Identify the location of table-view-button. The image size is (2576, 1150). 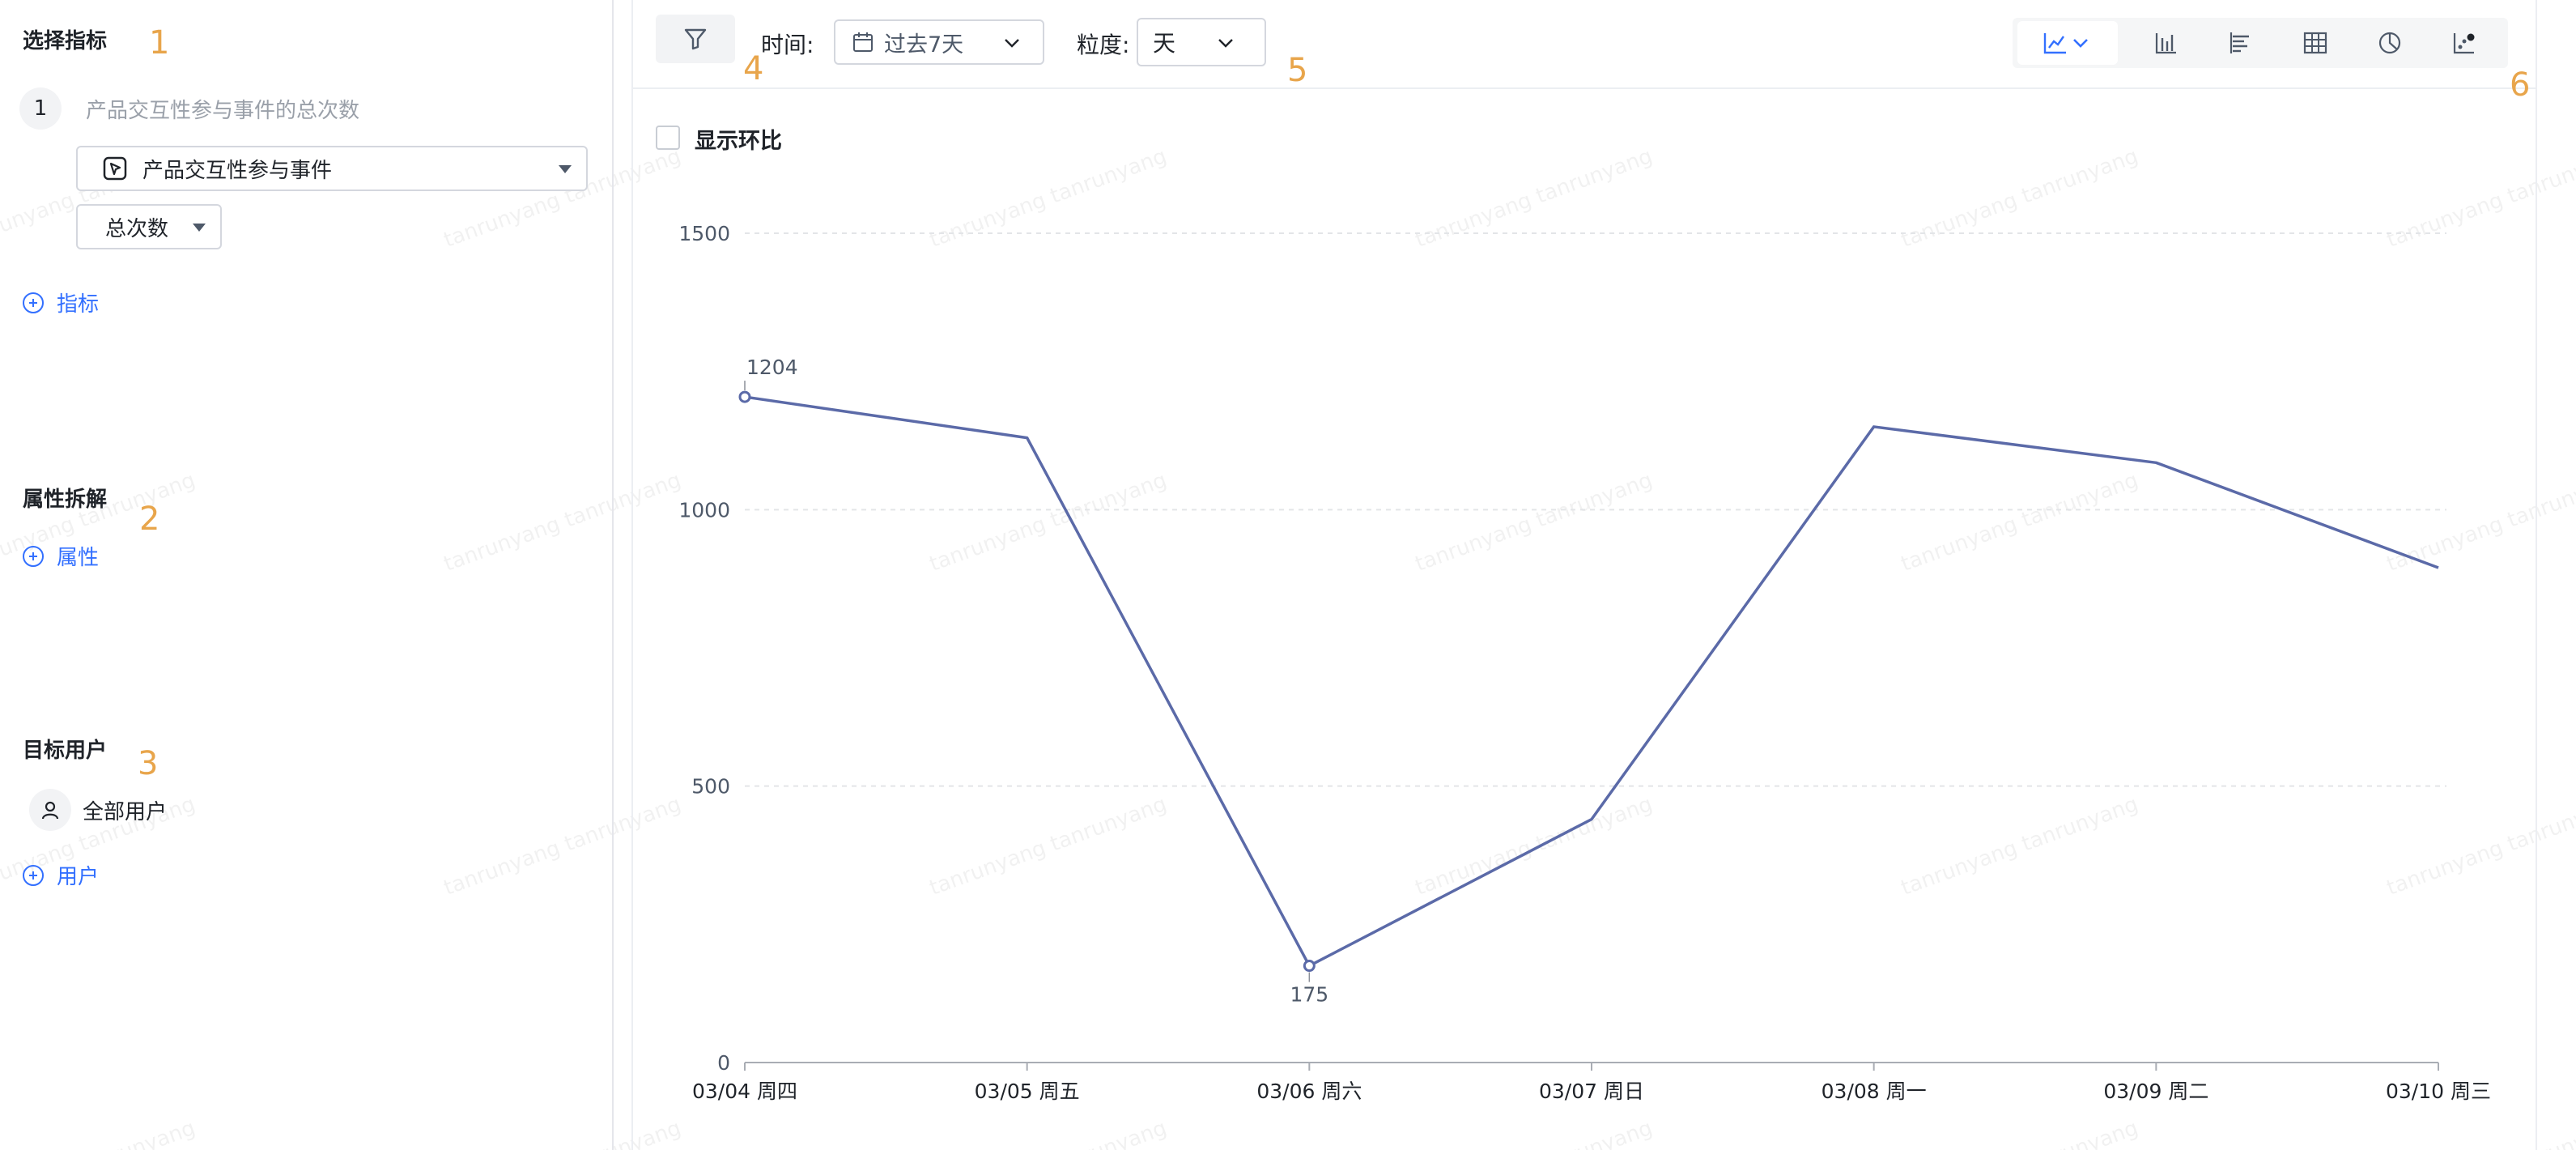
(2315, 43).